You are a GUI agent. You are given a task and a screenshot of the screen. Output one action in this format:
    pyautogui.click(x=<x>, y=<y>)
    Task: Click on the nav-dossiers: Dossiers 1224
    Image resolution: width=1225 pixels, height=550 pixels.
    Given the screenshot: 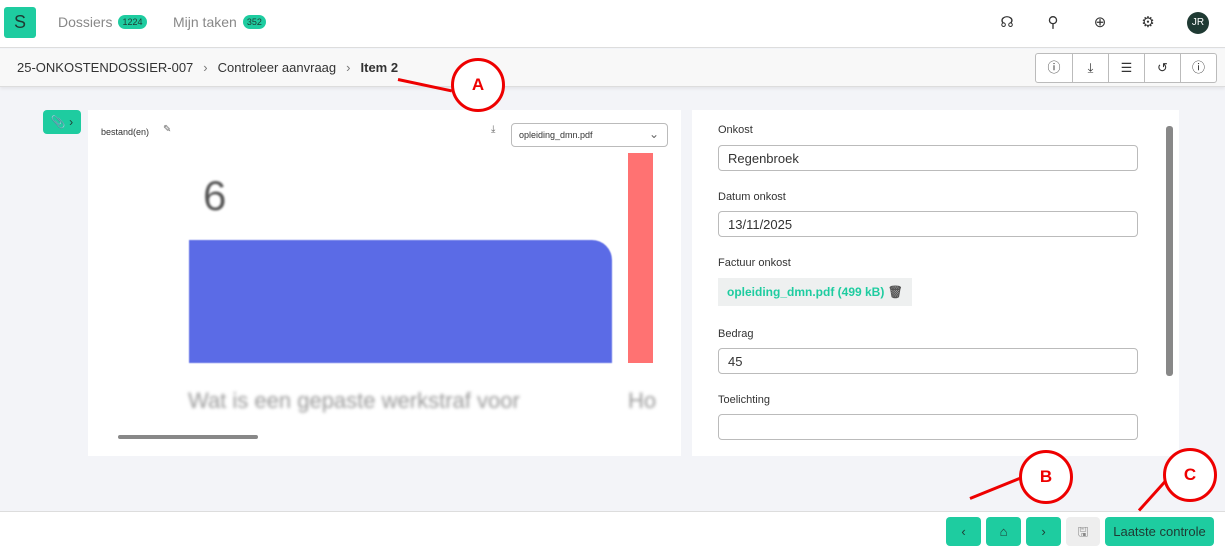 What is the action you would take?
    pyautogui.click(x=102, y=22)
    